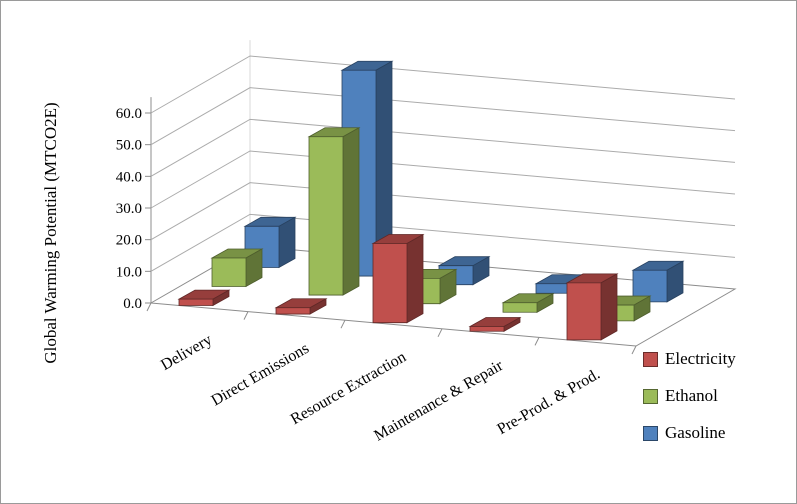  What do you see at coordinates (650, 433) in the screenshot?
I see `legend-swatch-gasoline` at bounding box center [650, 433].